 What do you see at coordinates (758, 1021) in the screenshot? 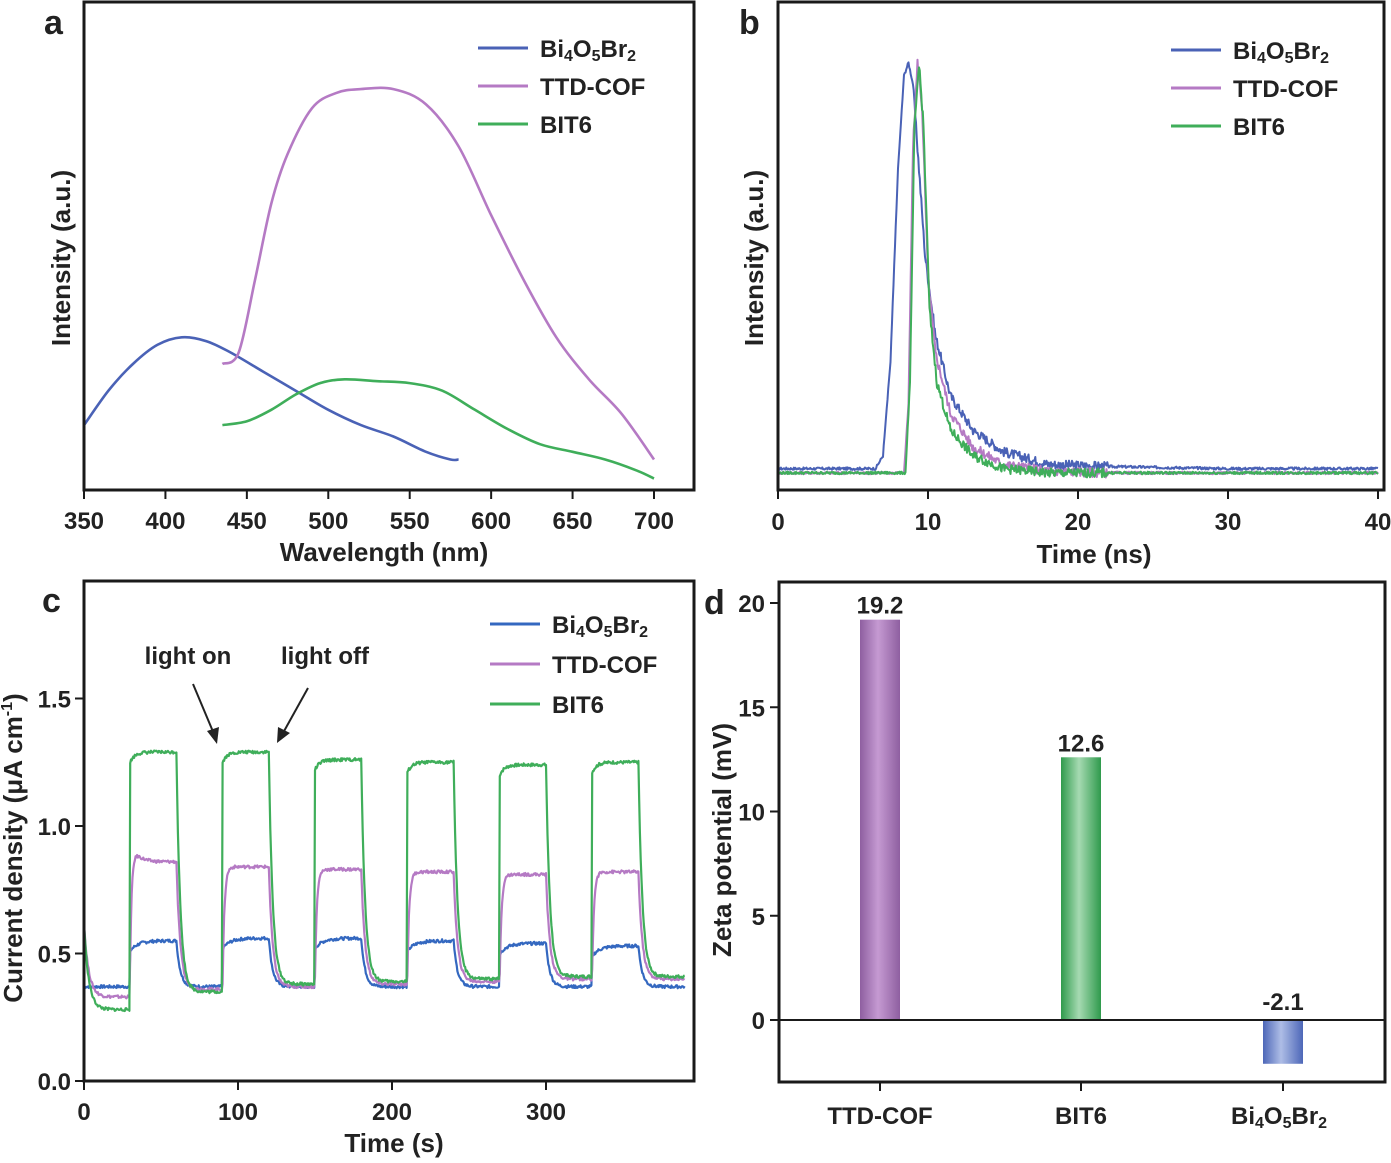
I see `panel-d-ytick-label: 0` at bounding box center [758, 1021].